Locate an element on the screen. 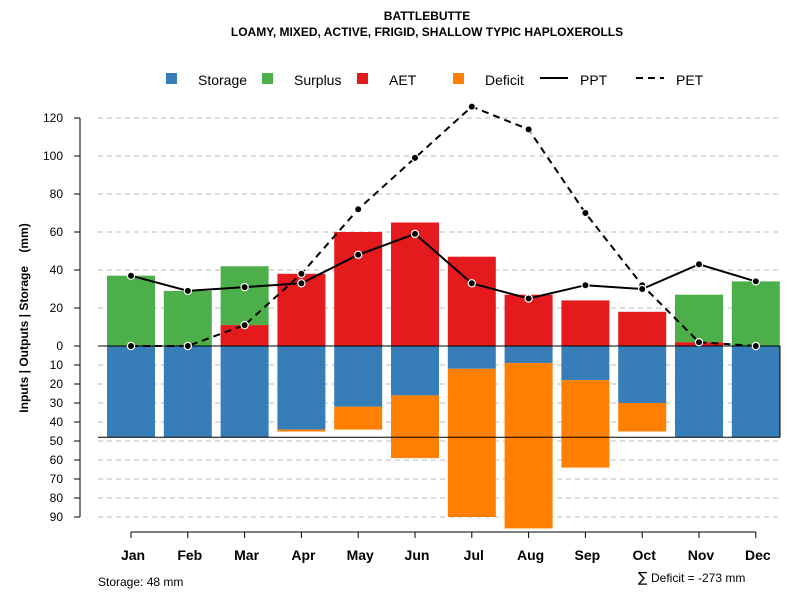 This screenshot has width=800, height=600. month-label-jan: Jan is located at coordinates (133, 555).